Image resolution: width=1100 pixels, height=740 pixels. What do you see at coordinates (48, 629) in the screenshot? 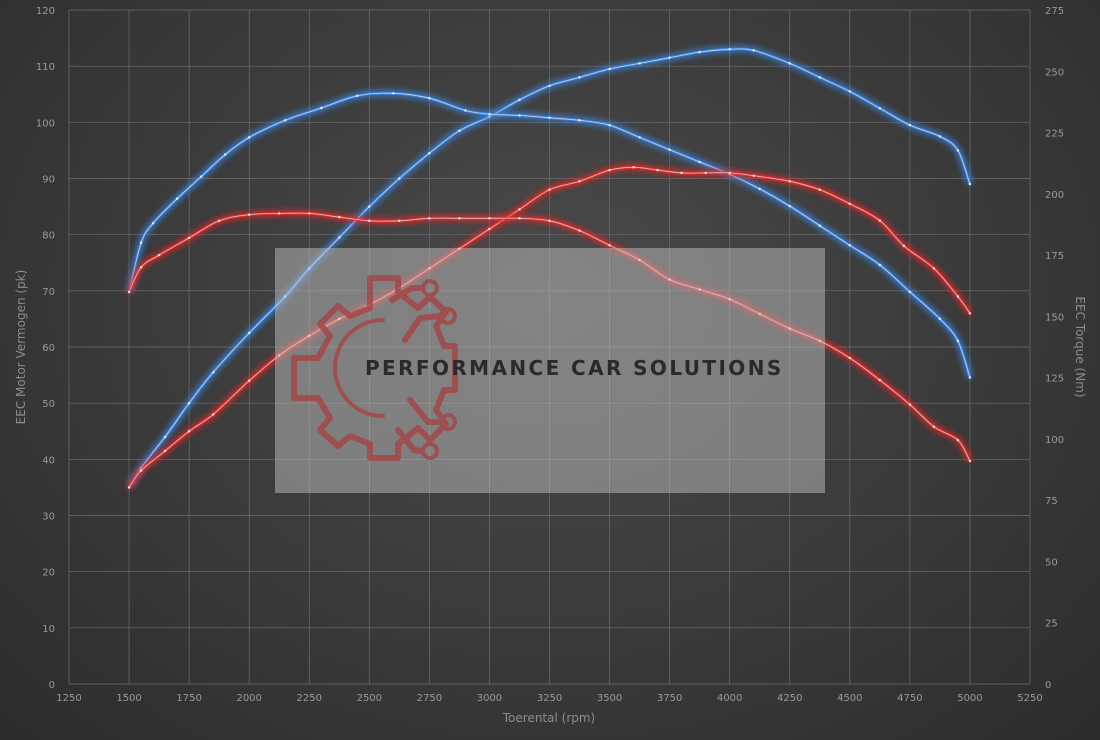
I see `y-left-tick-label: 10` at bounding box center [48, 629].